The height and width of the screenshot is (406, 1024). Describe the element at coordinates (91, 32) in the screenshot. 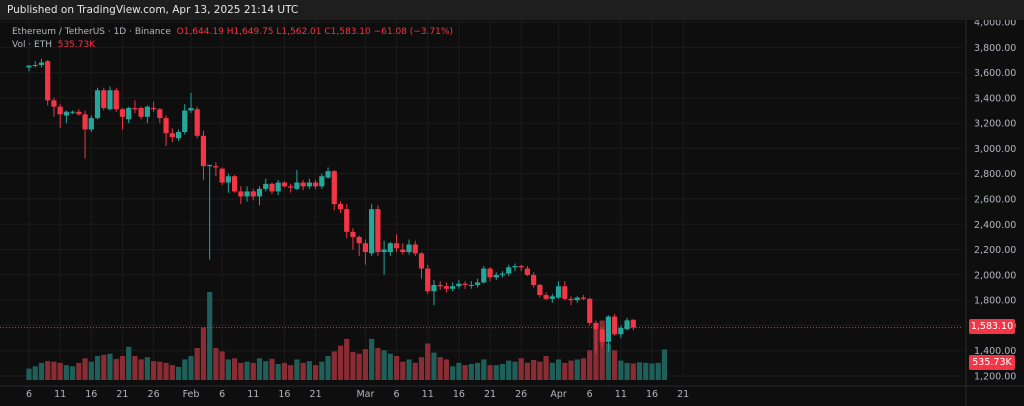

I see `legend-symbol: Ethereum / TetherUS · 1D · Binance` at that location.